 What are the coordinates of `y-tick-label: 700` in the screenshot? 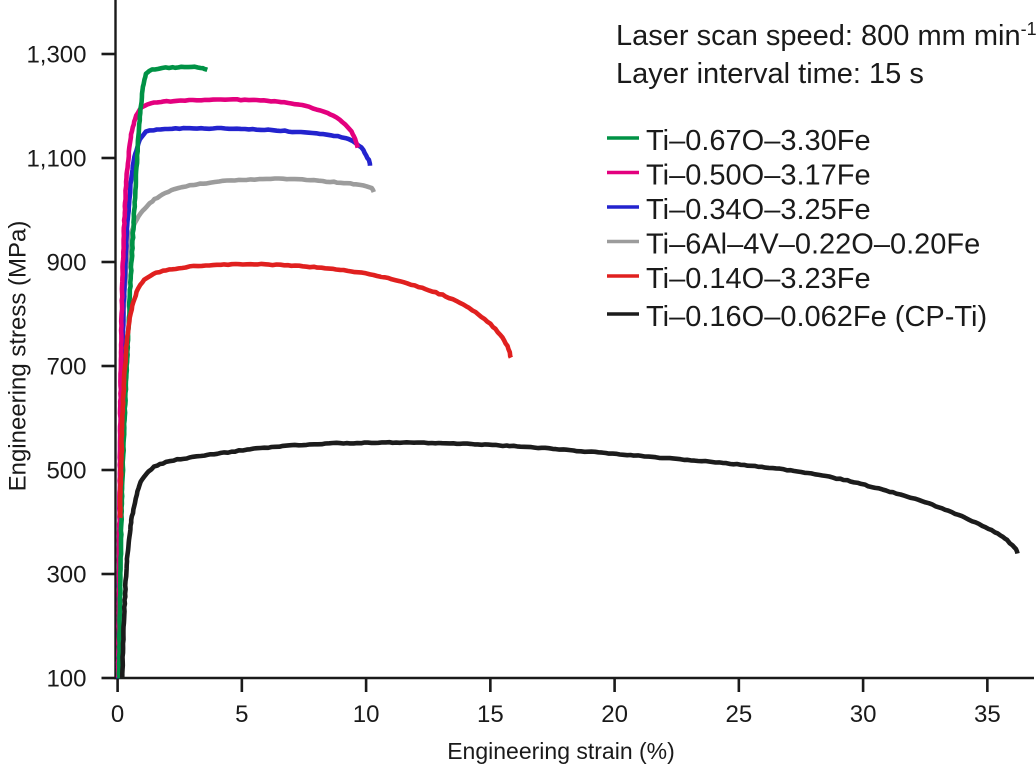 It's located at (66, 366).